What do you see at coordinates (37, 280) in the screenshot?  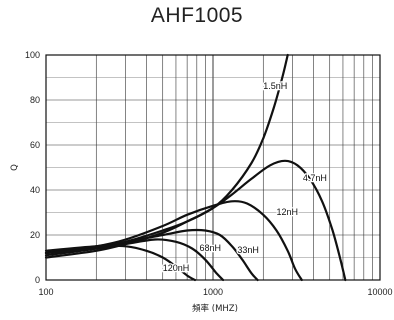 I see `y-tick-label: 0` at bounding box center [37, 280].